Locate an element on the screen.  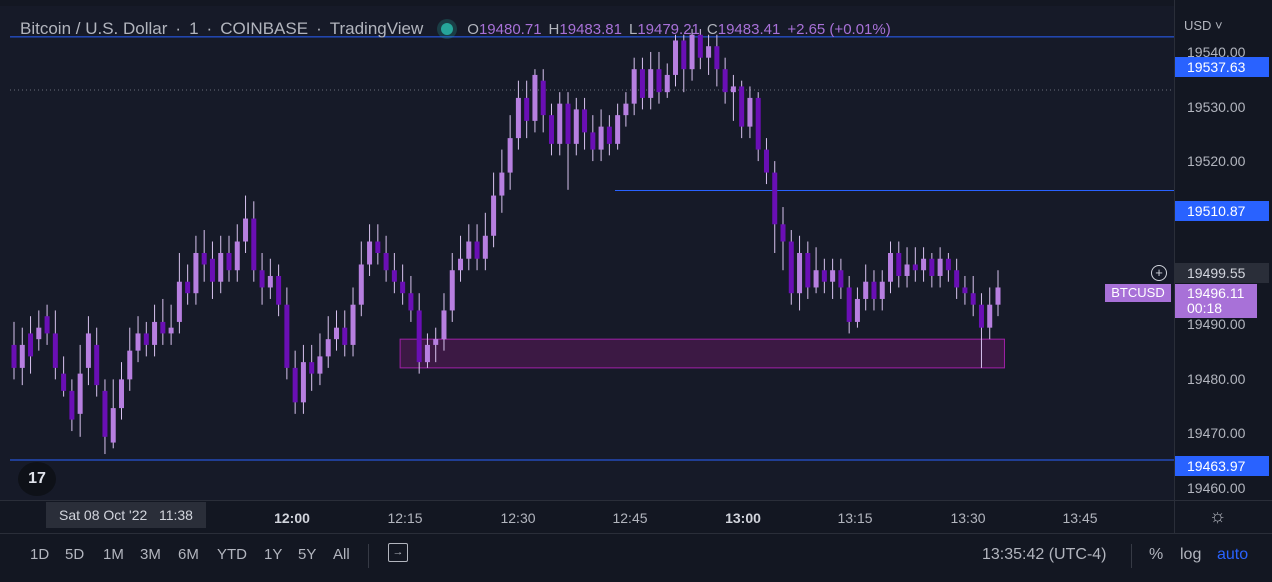
interval: 1 is located at coordinates (194, 28).